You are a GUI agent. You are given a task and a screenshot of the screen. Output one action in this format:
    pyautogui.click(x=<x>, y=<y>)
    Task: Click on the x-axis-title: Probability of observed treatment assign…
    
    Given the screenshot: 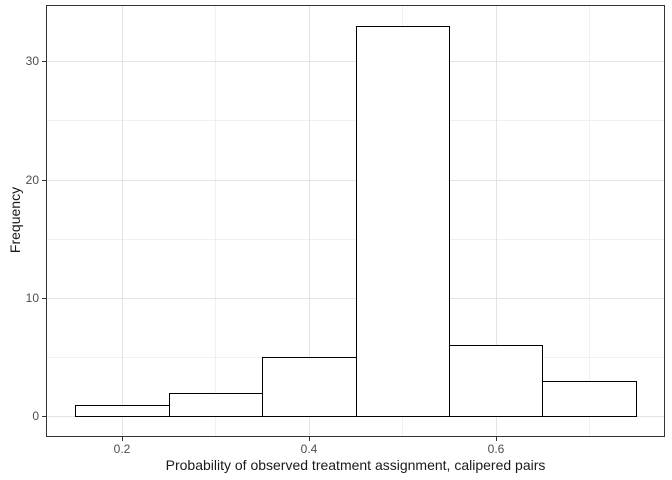 What is the action you would take?
    pyautogui.click(x=355, y=465)
    